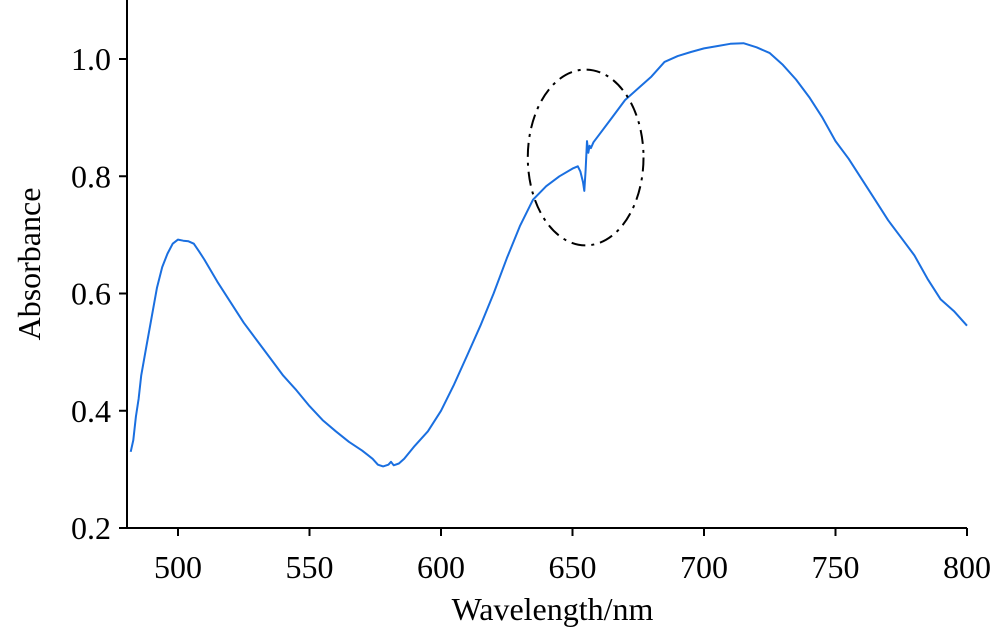 This screenshot has height=633, width=1000. Describe the element at coordinates (178, 567) in the screenshot. I see `x-tick-label: 500` at that location.